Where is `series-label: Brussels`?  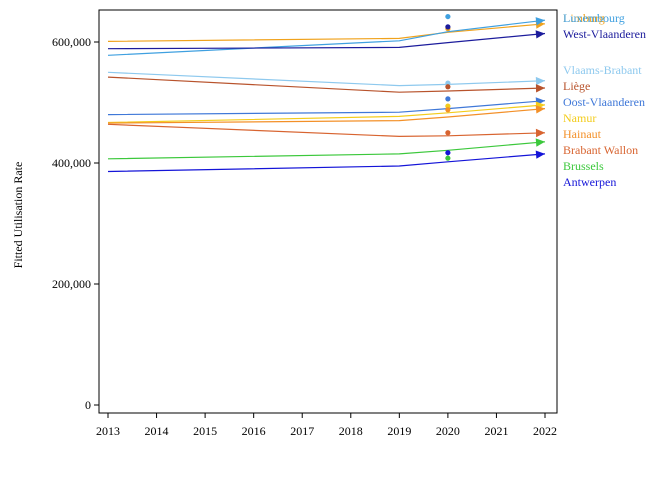 series-label: Brussels is located at coordinates (583, 166).